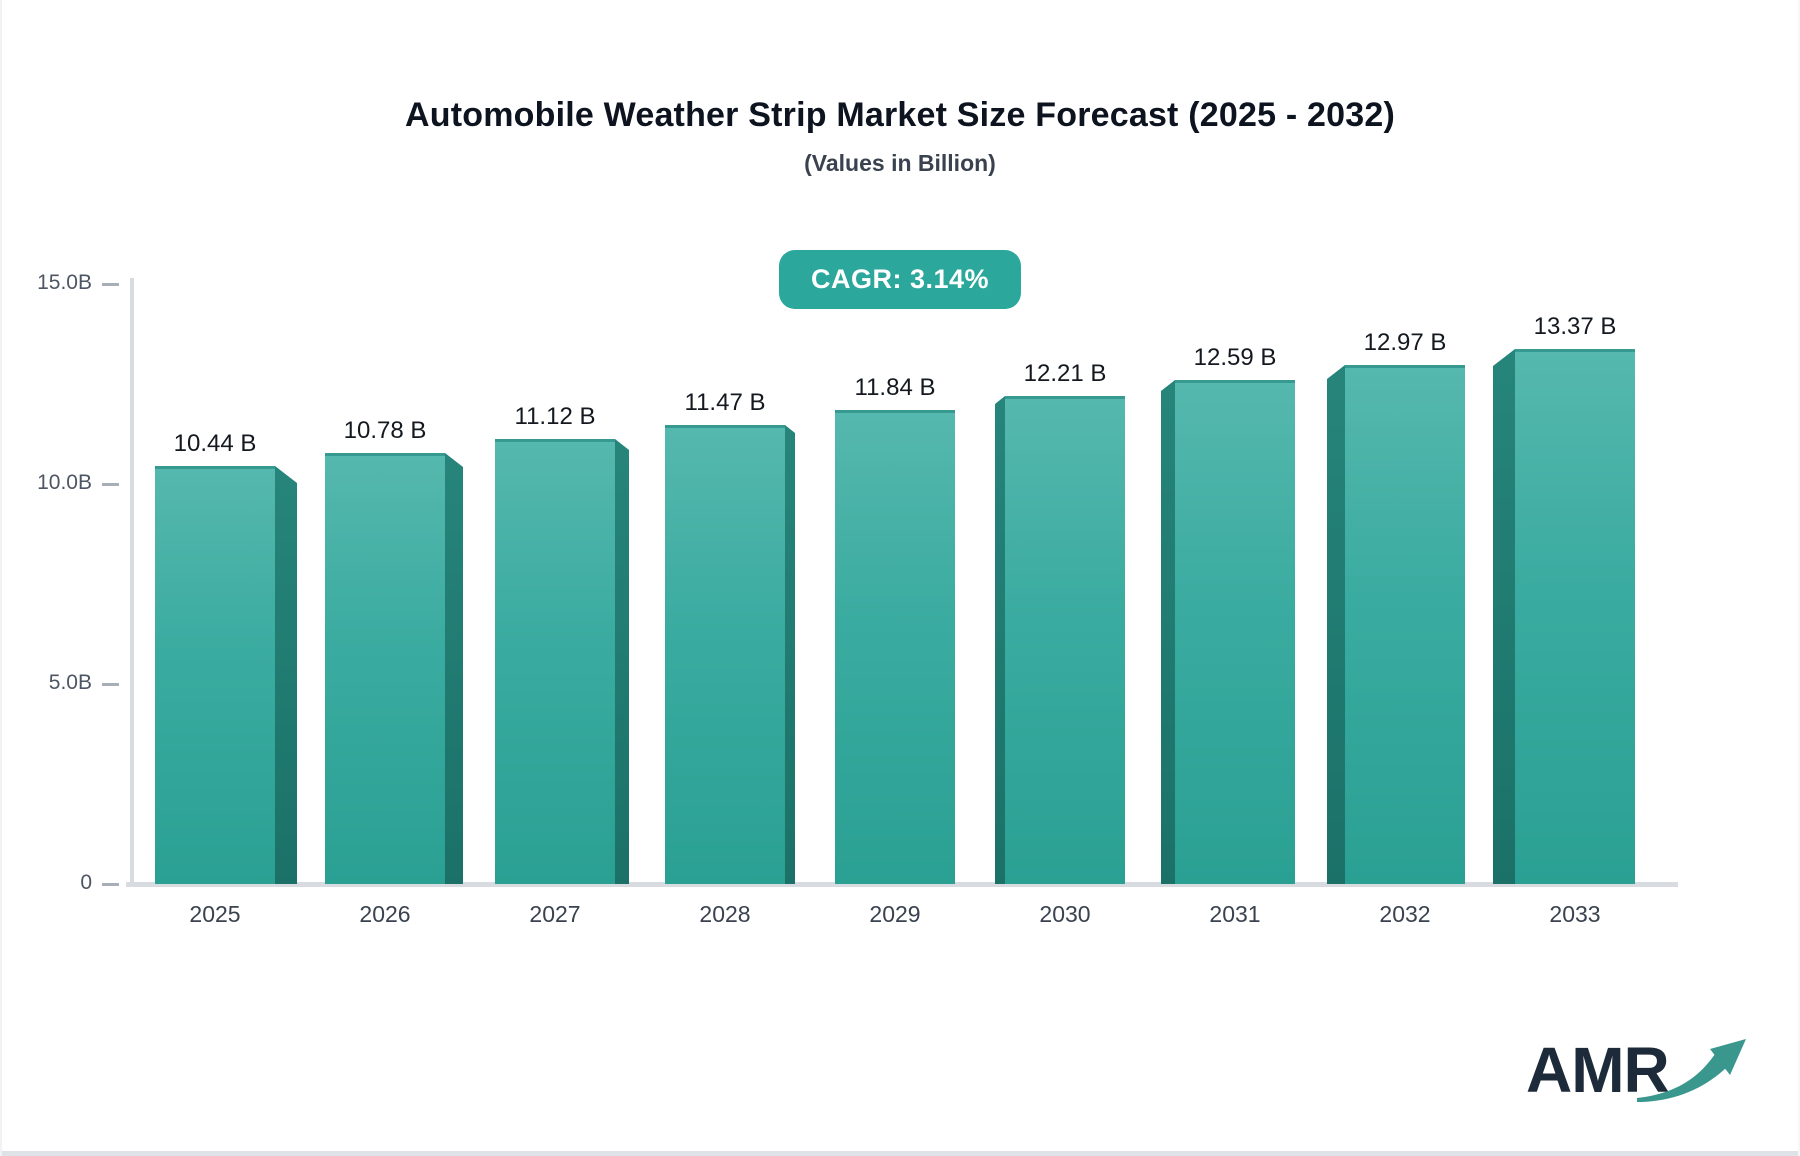  Describe the element at coordinates (1065, 373) in the screenshot. I see `bar-value-label: 12.21 B` at that location.